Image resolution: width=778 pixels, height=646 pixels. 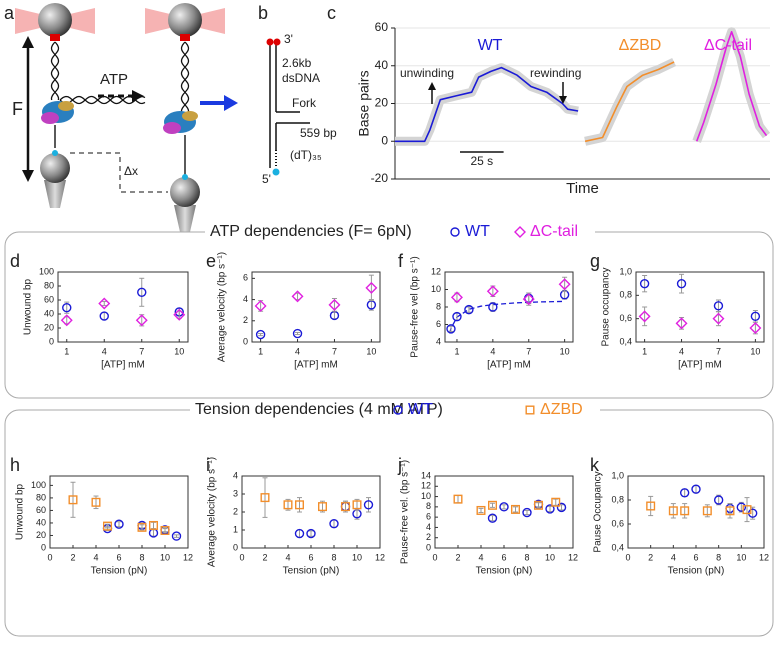 I want to click on header-bg, so click(x=400, y=232).